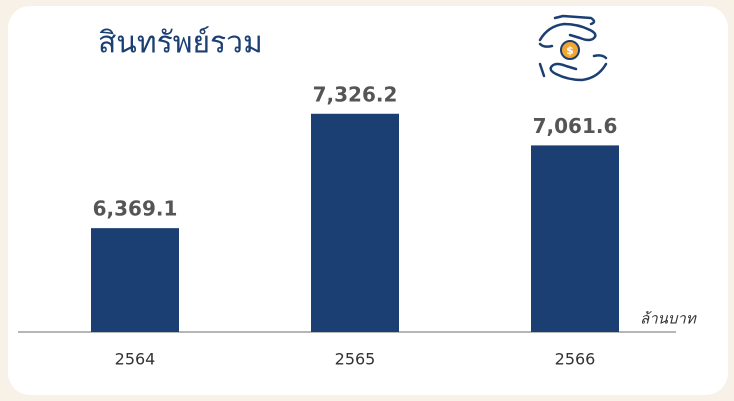 Image resolution: width=734 pixels, height=401 pixels. Describe the element at coordinates (135, 359) in the screenshot. I see `x-tick-label: 2564` at that location.